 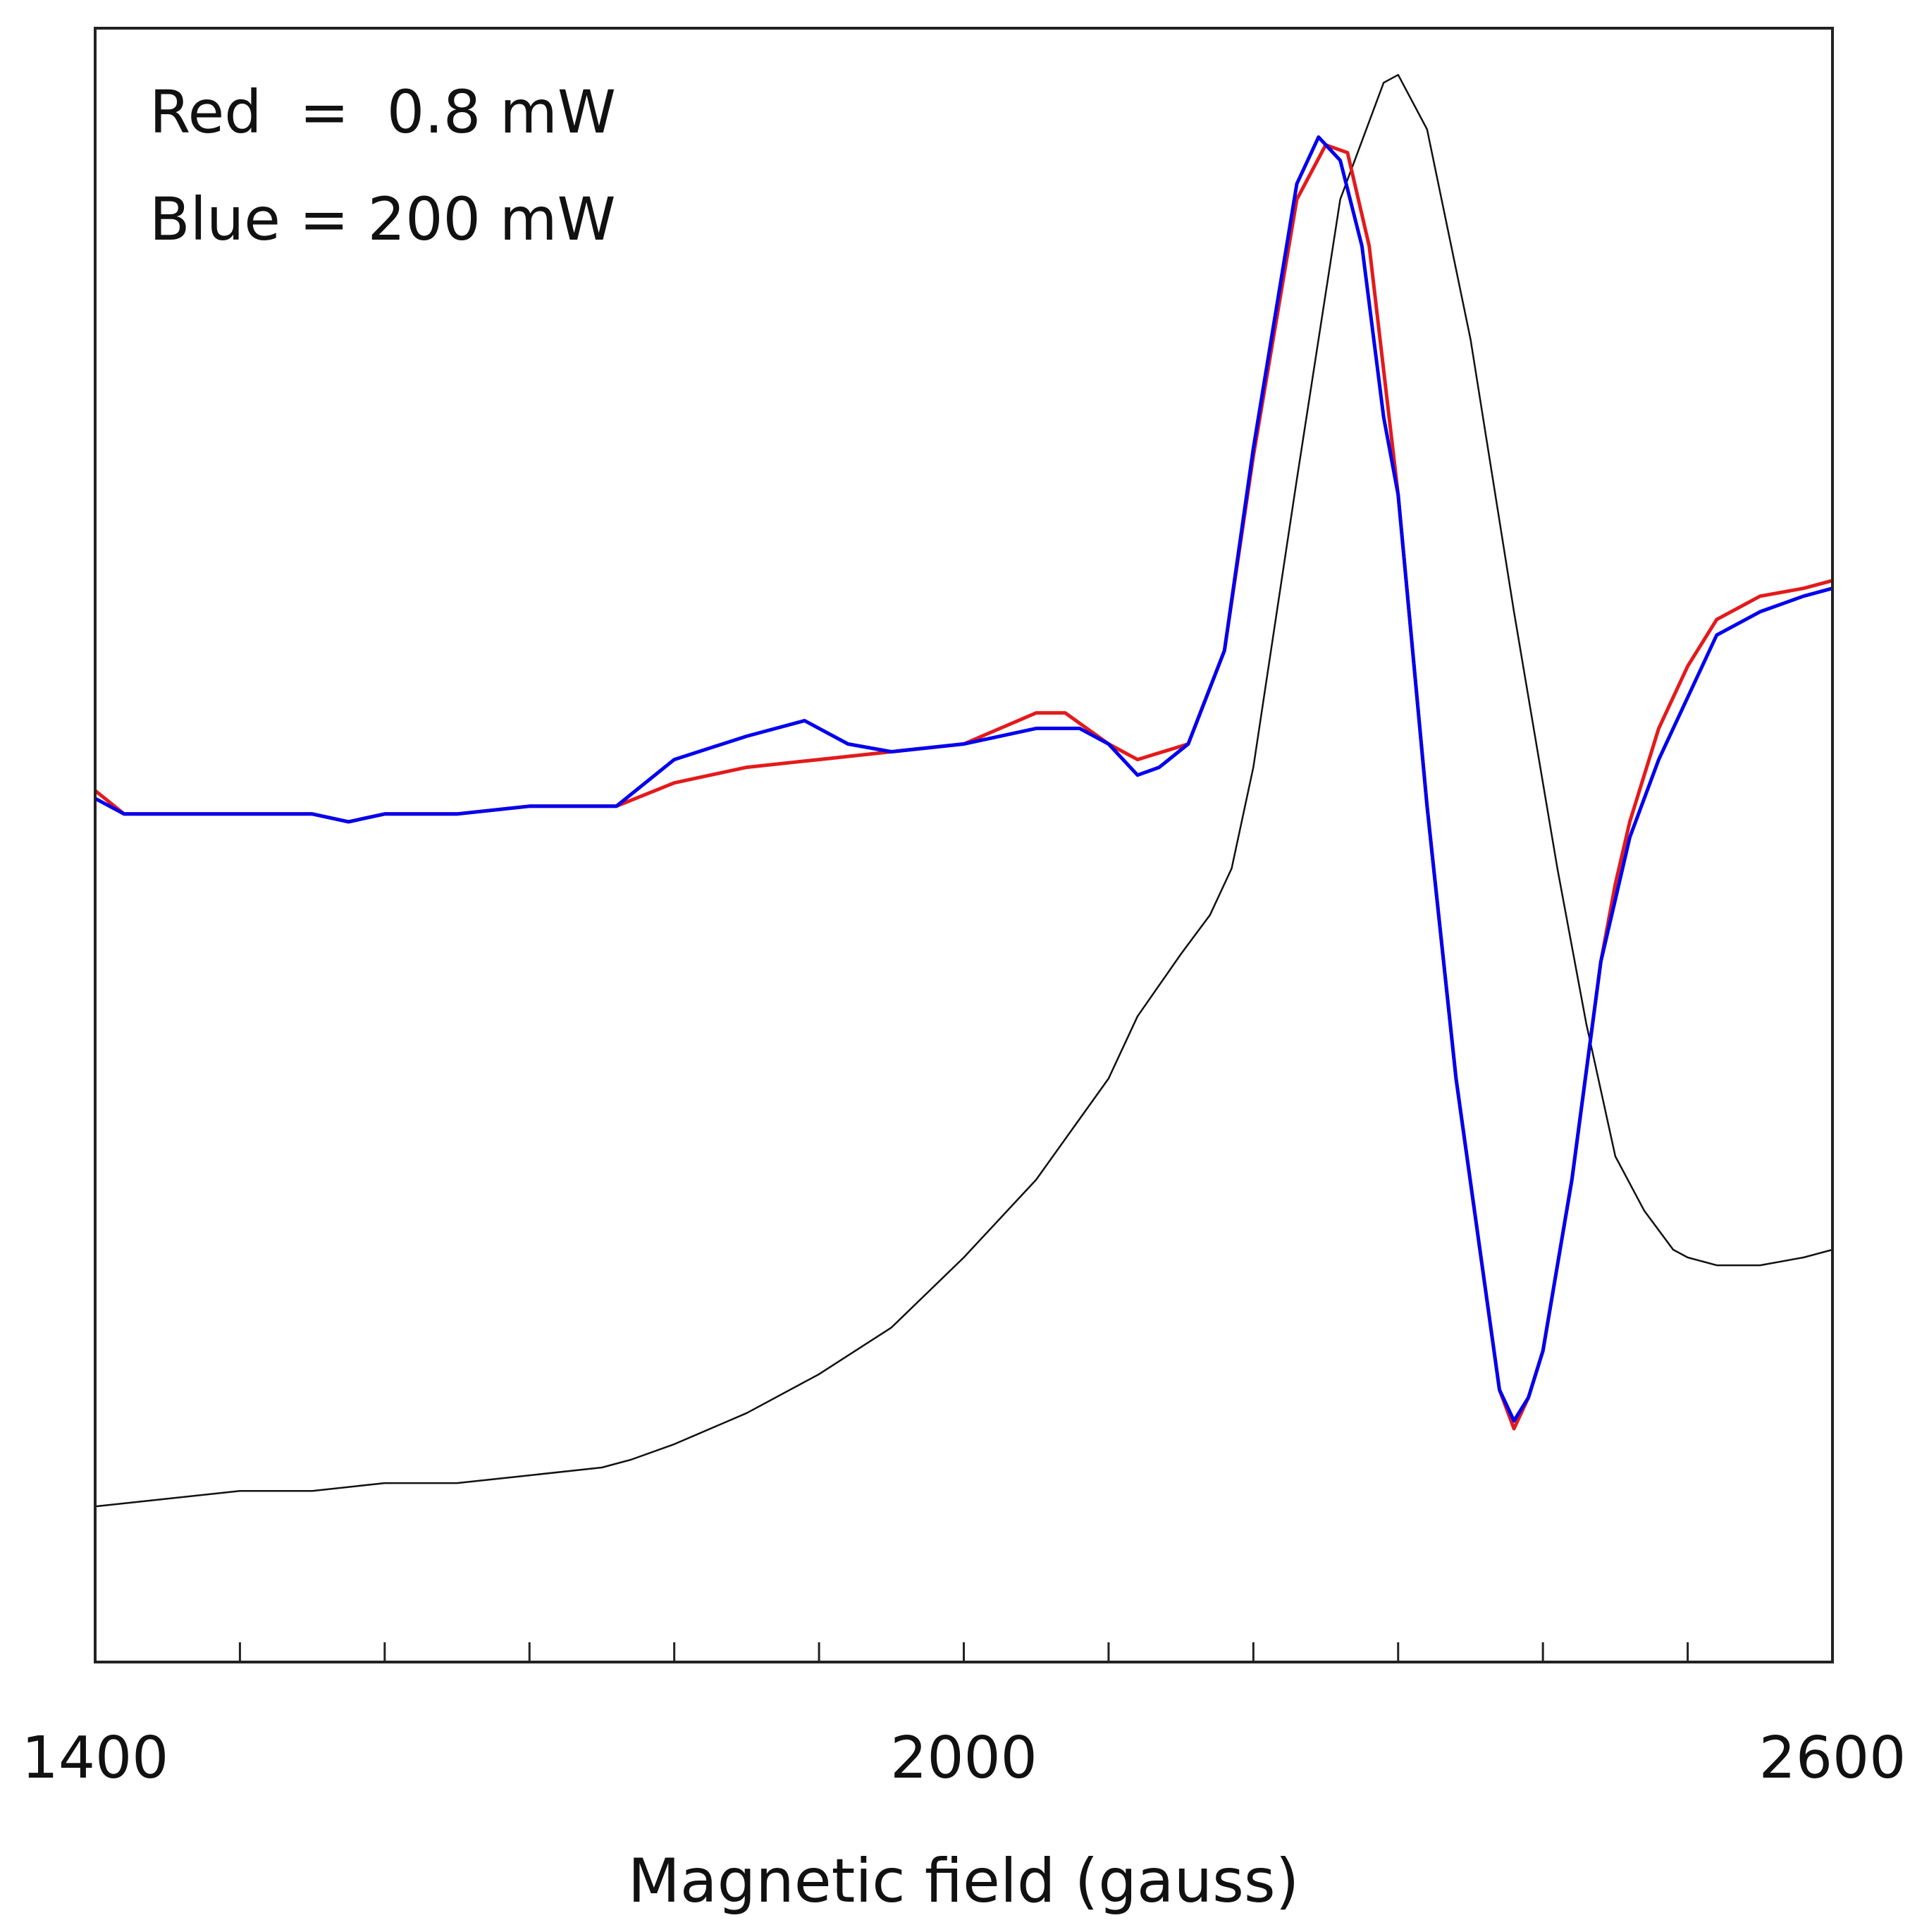 What do you see at coordinates (963, 1652) in the screenshot?
I see `x-axis-ticks` at bounding box center [963, 1652].